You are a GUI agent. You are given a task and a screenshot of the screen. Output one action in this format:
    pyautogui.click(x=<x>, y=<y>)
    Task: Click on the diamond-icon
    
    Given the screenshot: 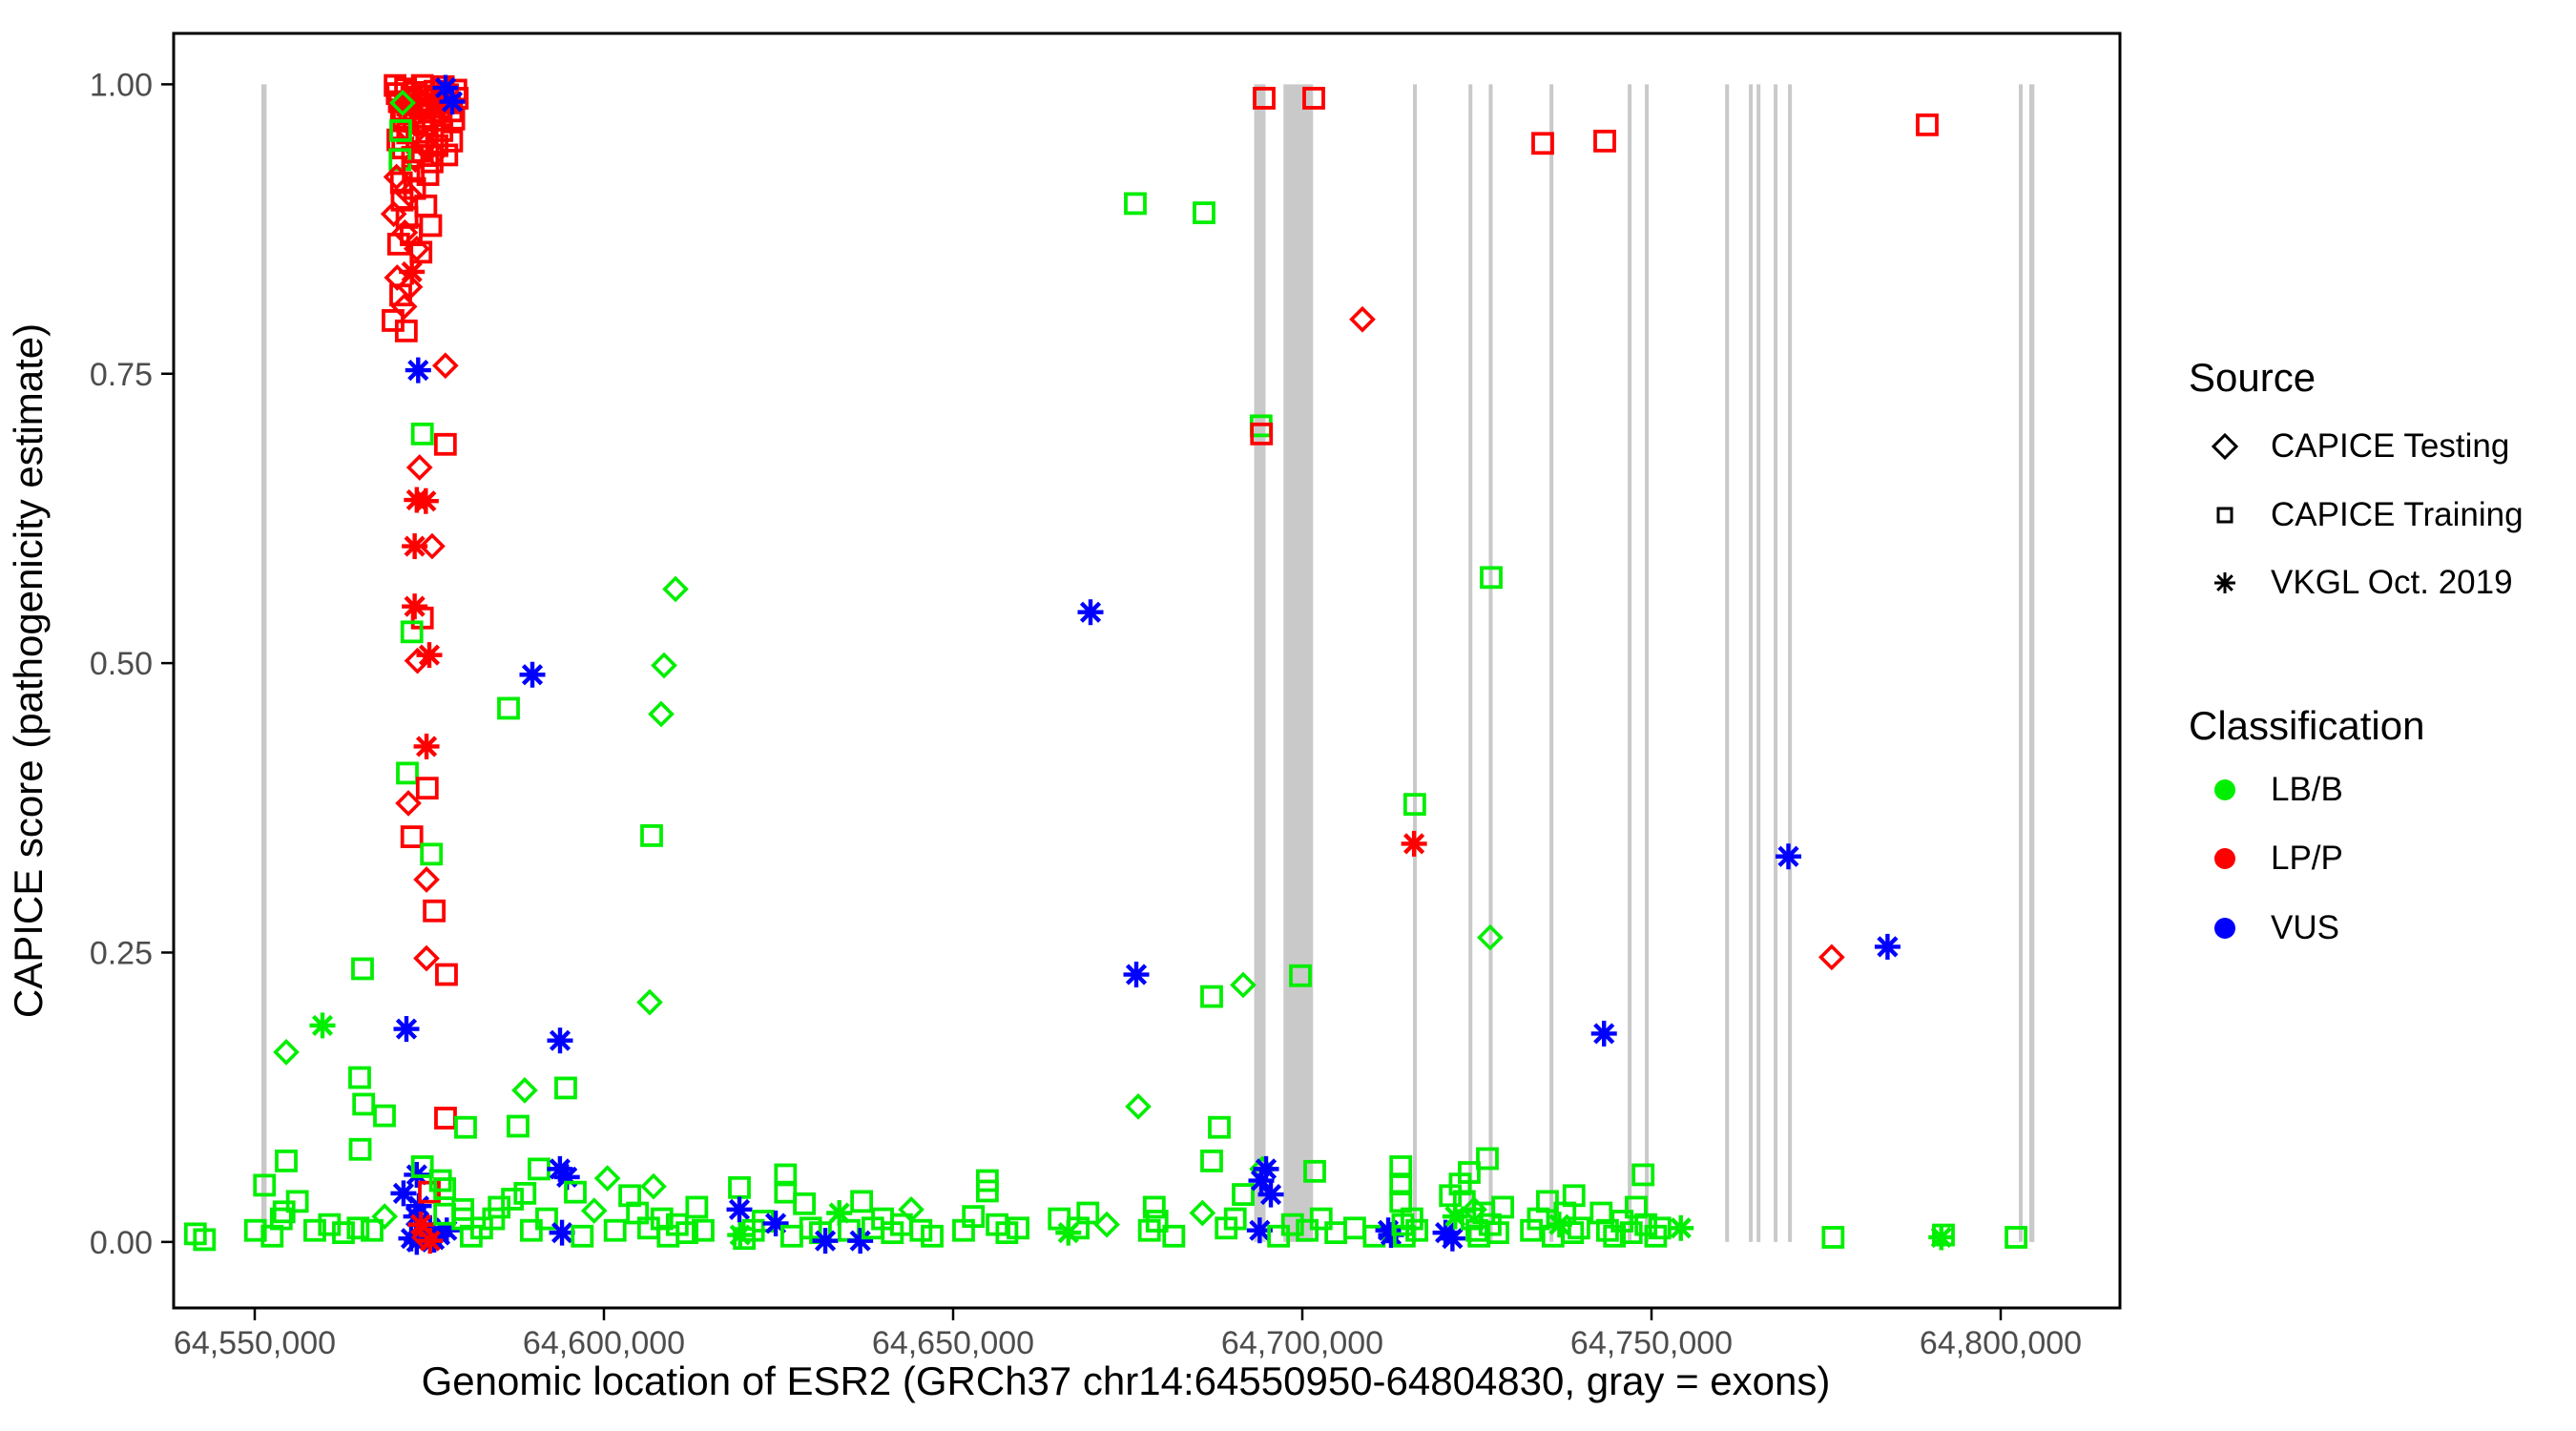 What is the action you would take?
    pyautogui.click(x=2225, y=446)
    